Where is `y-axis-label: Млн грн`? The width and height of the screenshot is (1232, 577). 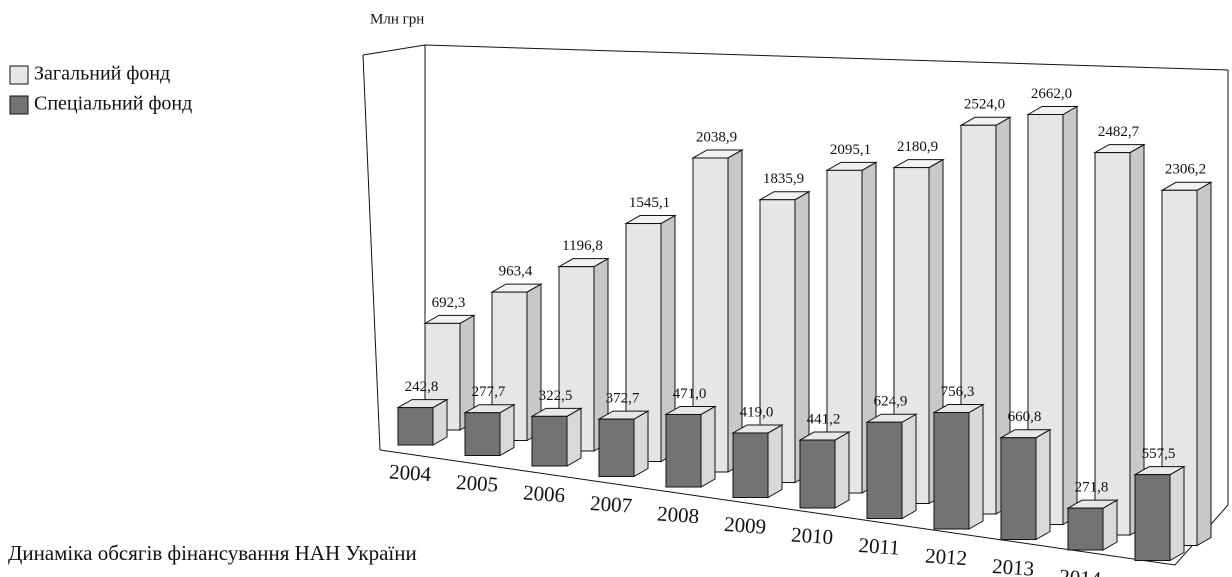
y-axis-label: Млн грн is located at coordinates (397, 19).